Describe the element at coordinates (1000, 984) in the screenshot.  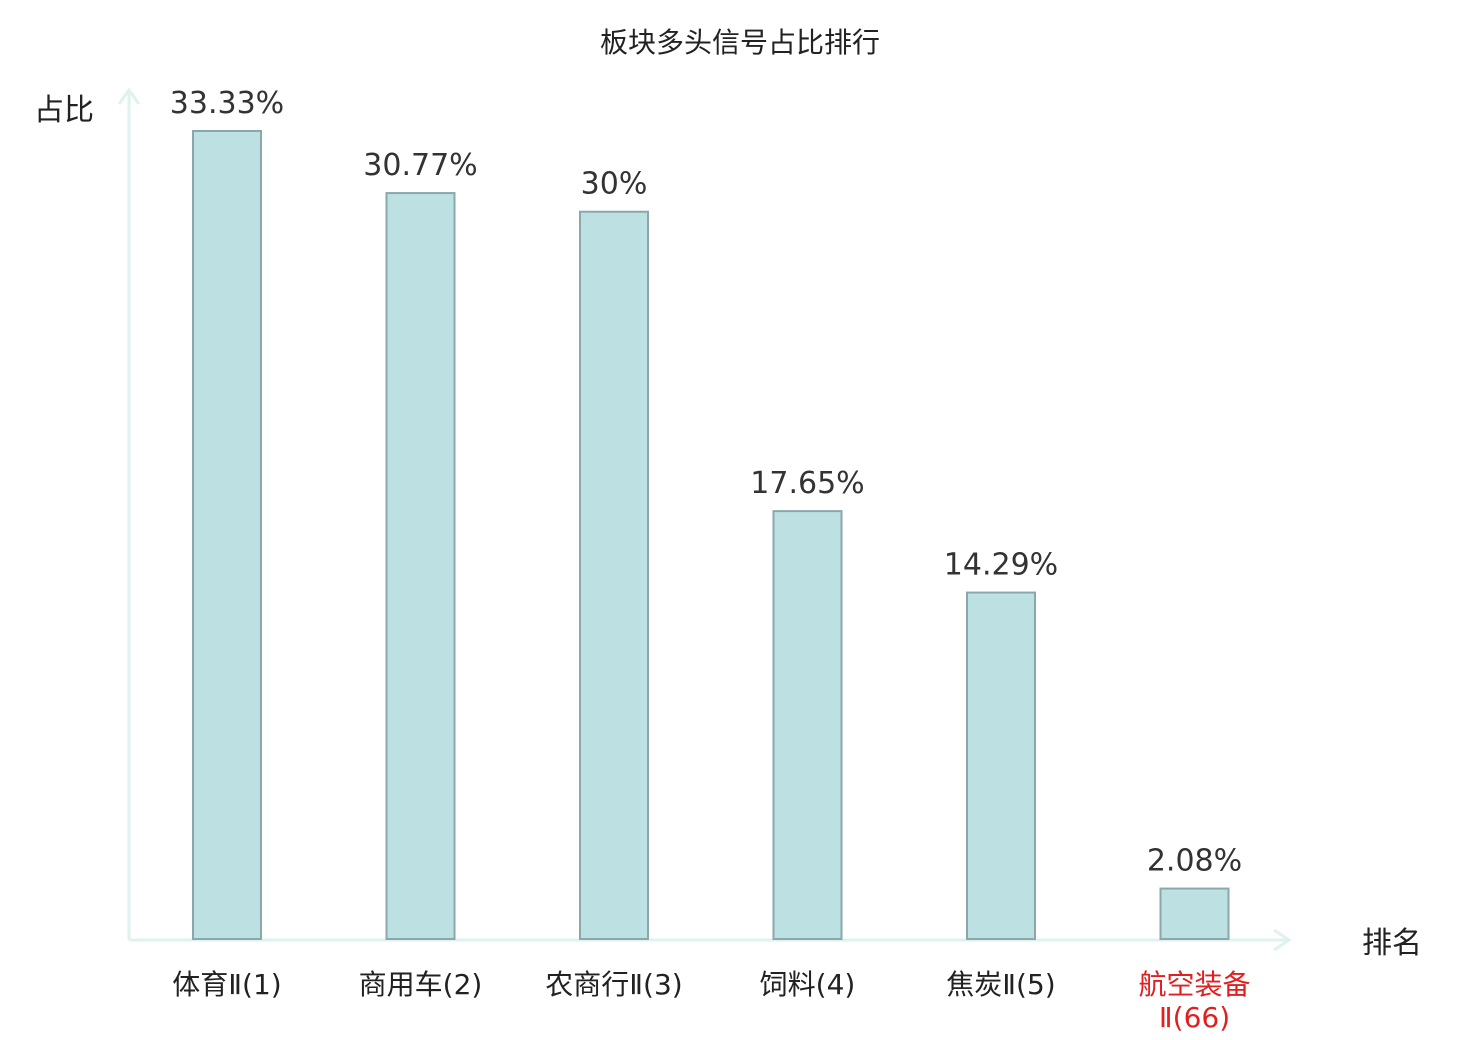
I see `category-label: 焦炭Ⅱ(5)` at that location.